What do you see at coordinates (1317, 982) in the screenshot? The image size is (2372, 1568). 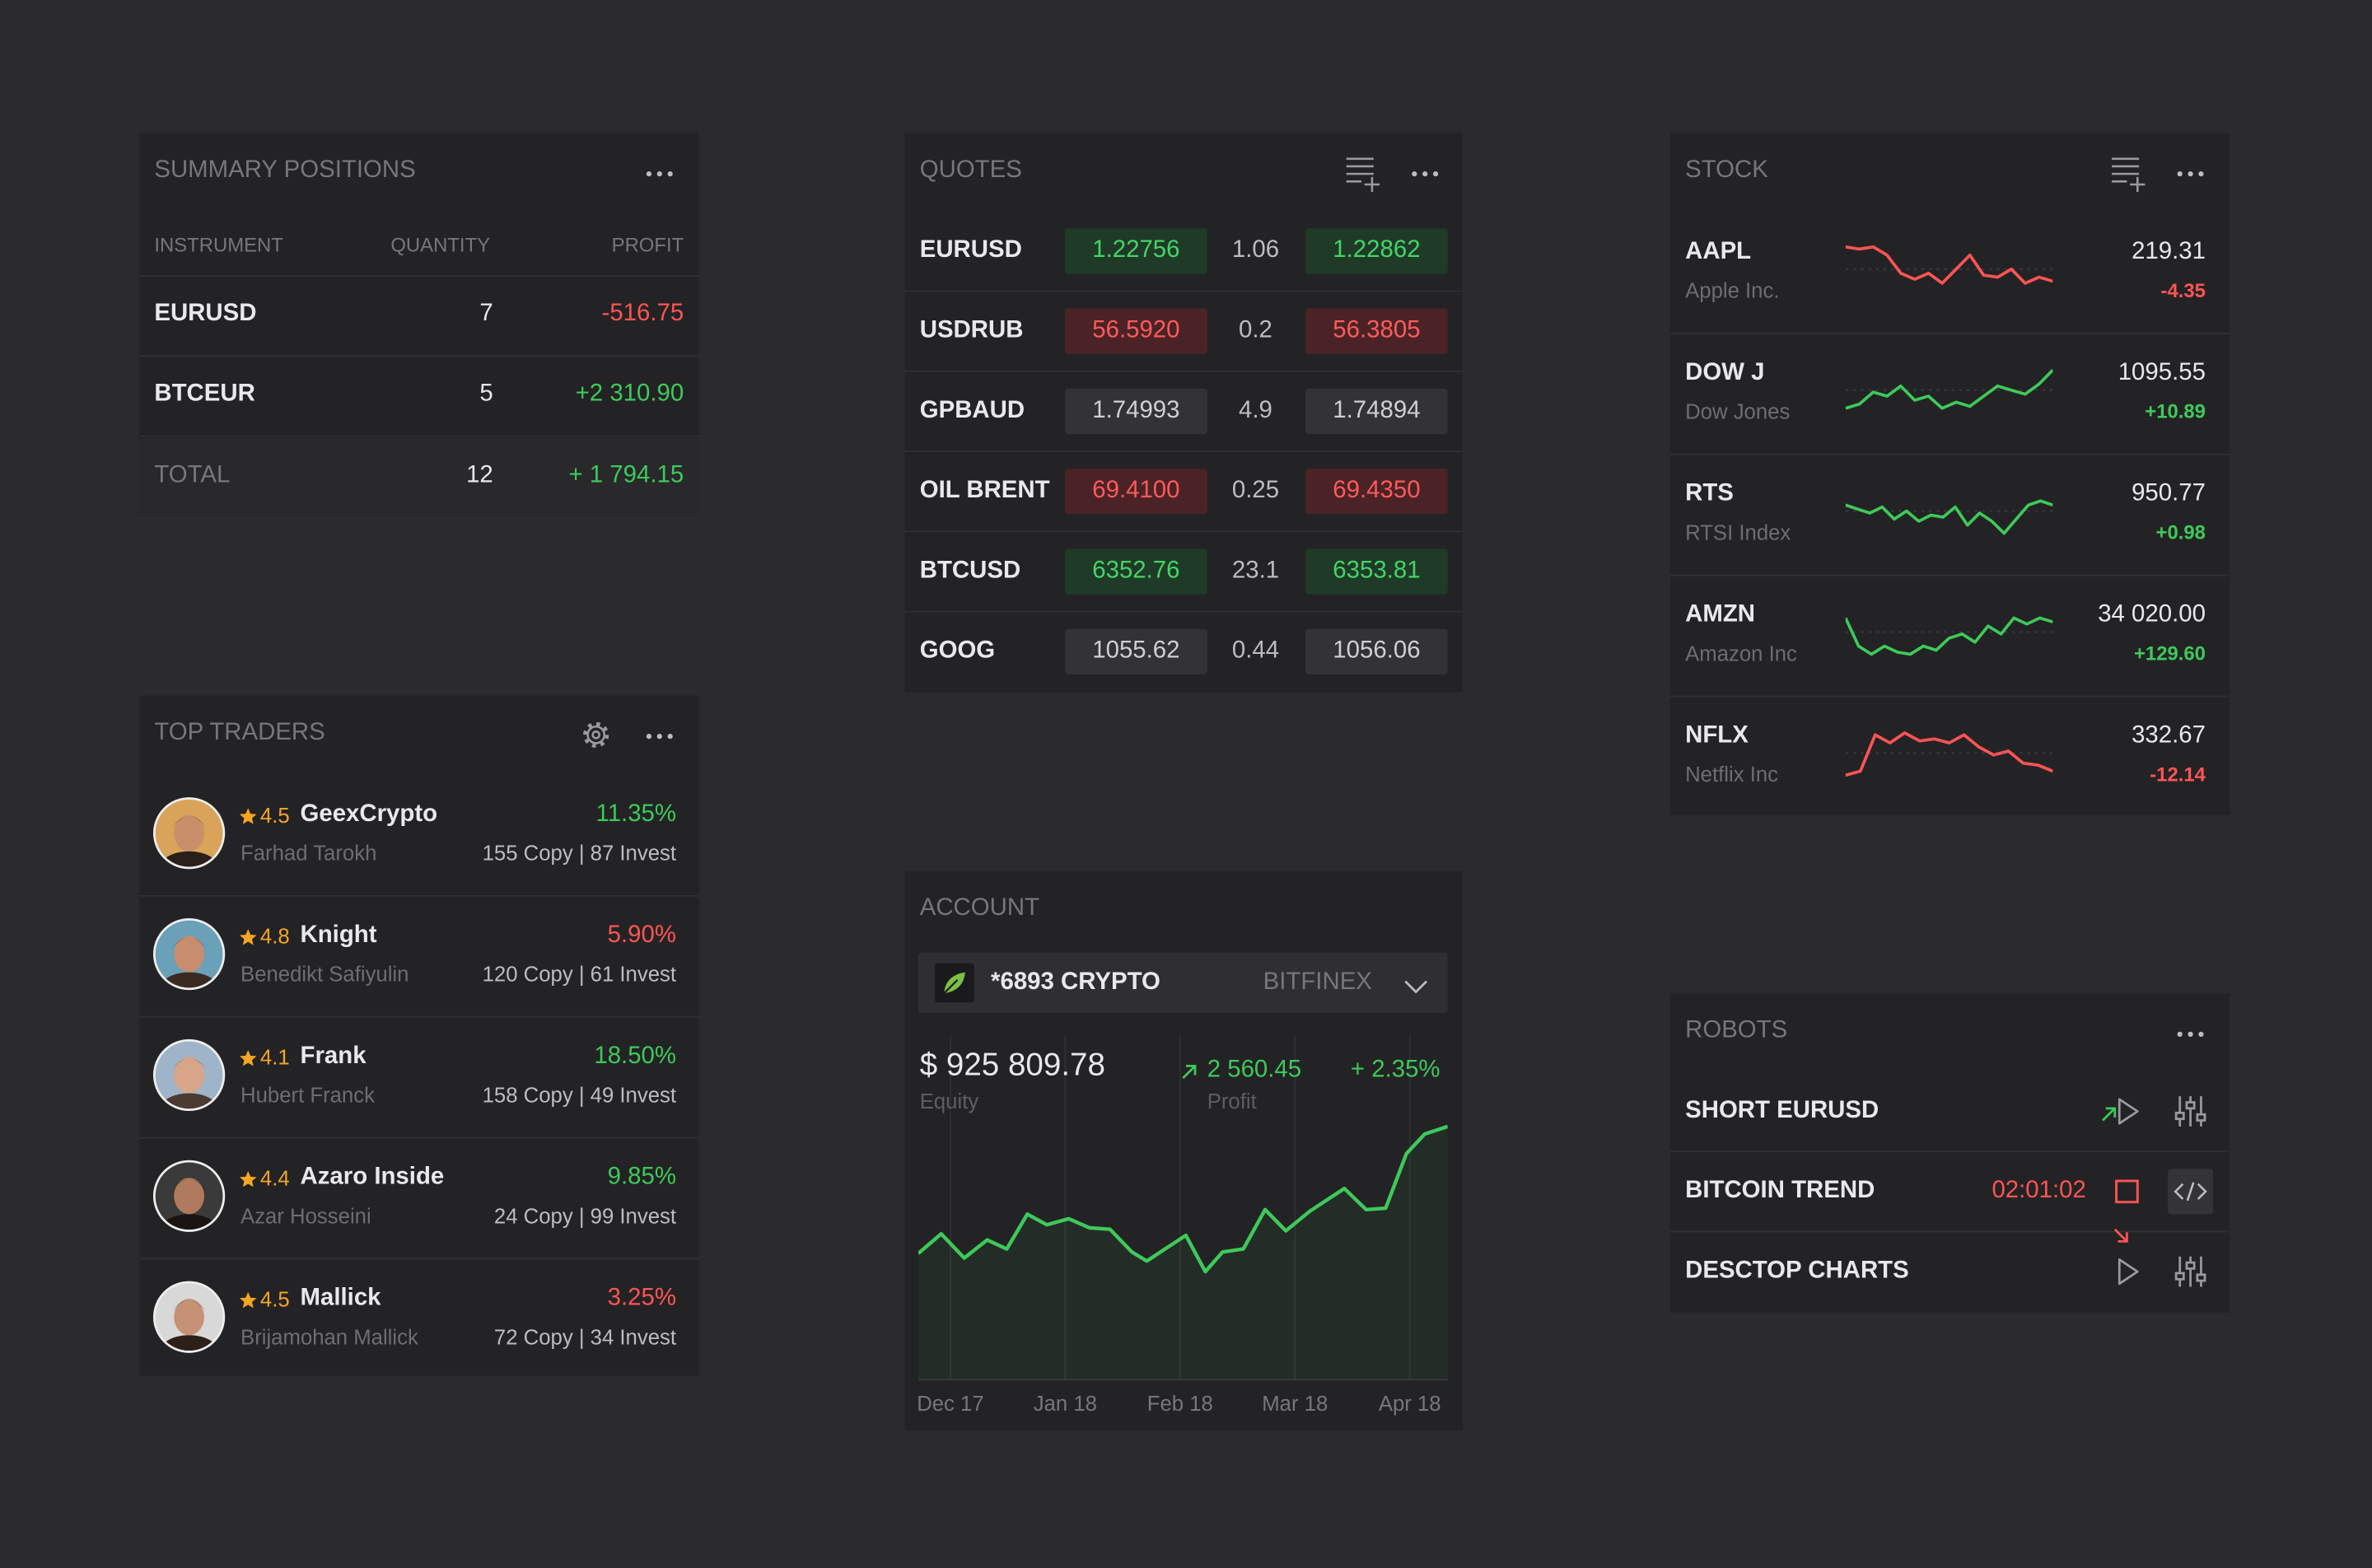 I see `exchange: BITFINEX` at bounding box center [1317, 982].